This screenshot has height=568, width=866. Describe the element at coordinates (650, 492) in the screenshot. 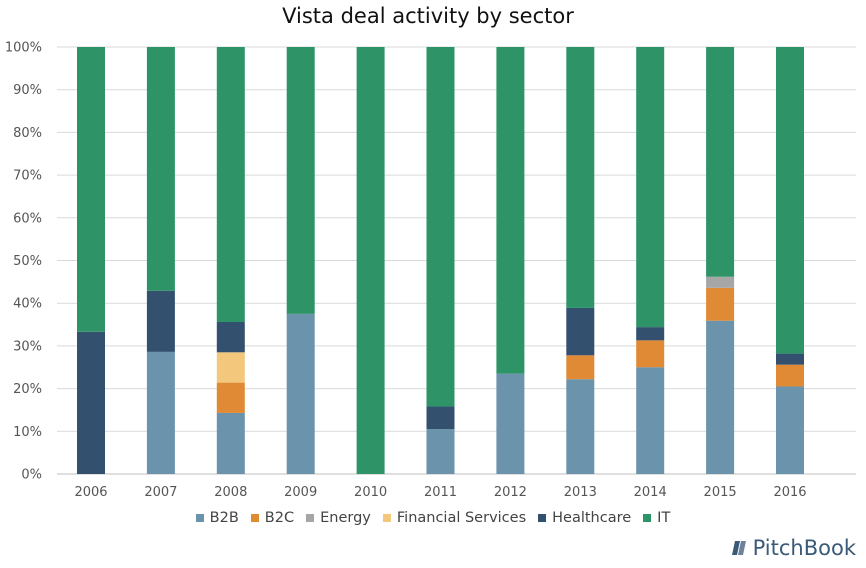

I see `x-tick-label: 2014` at that location.